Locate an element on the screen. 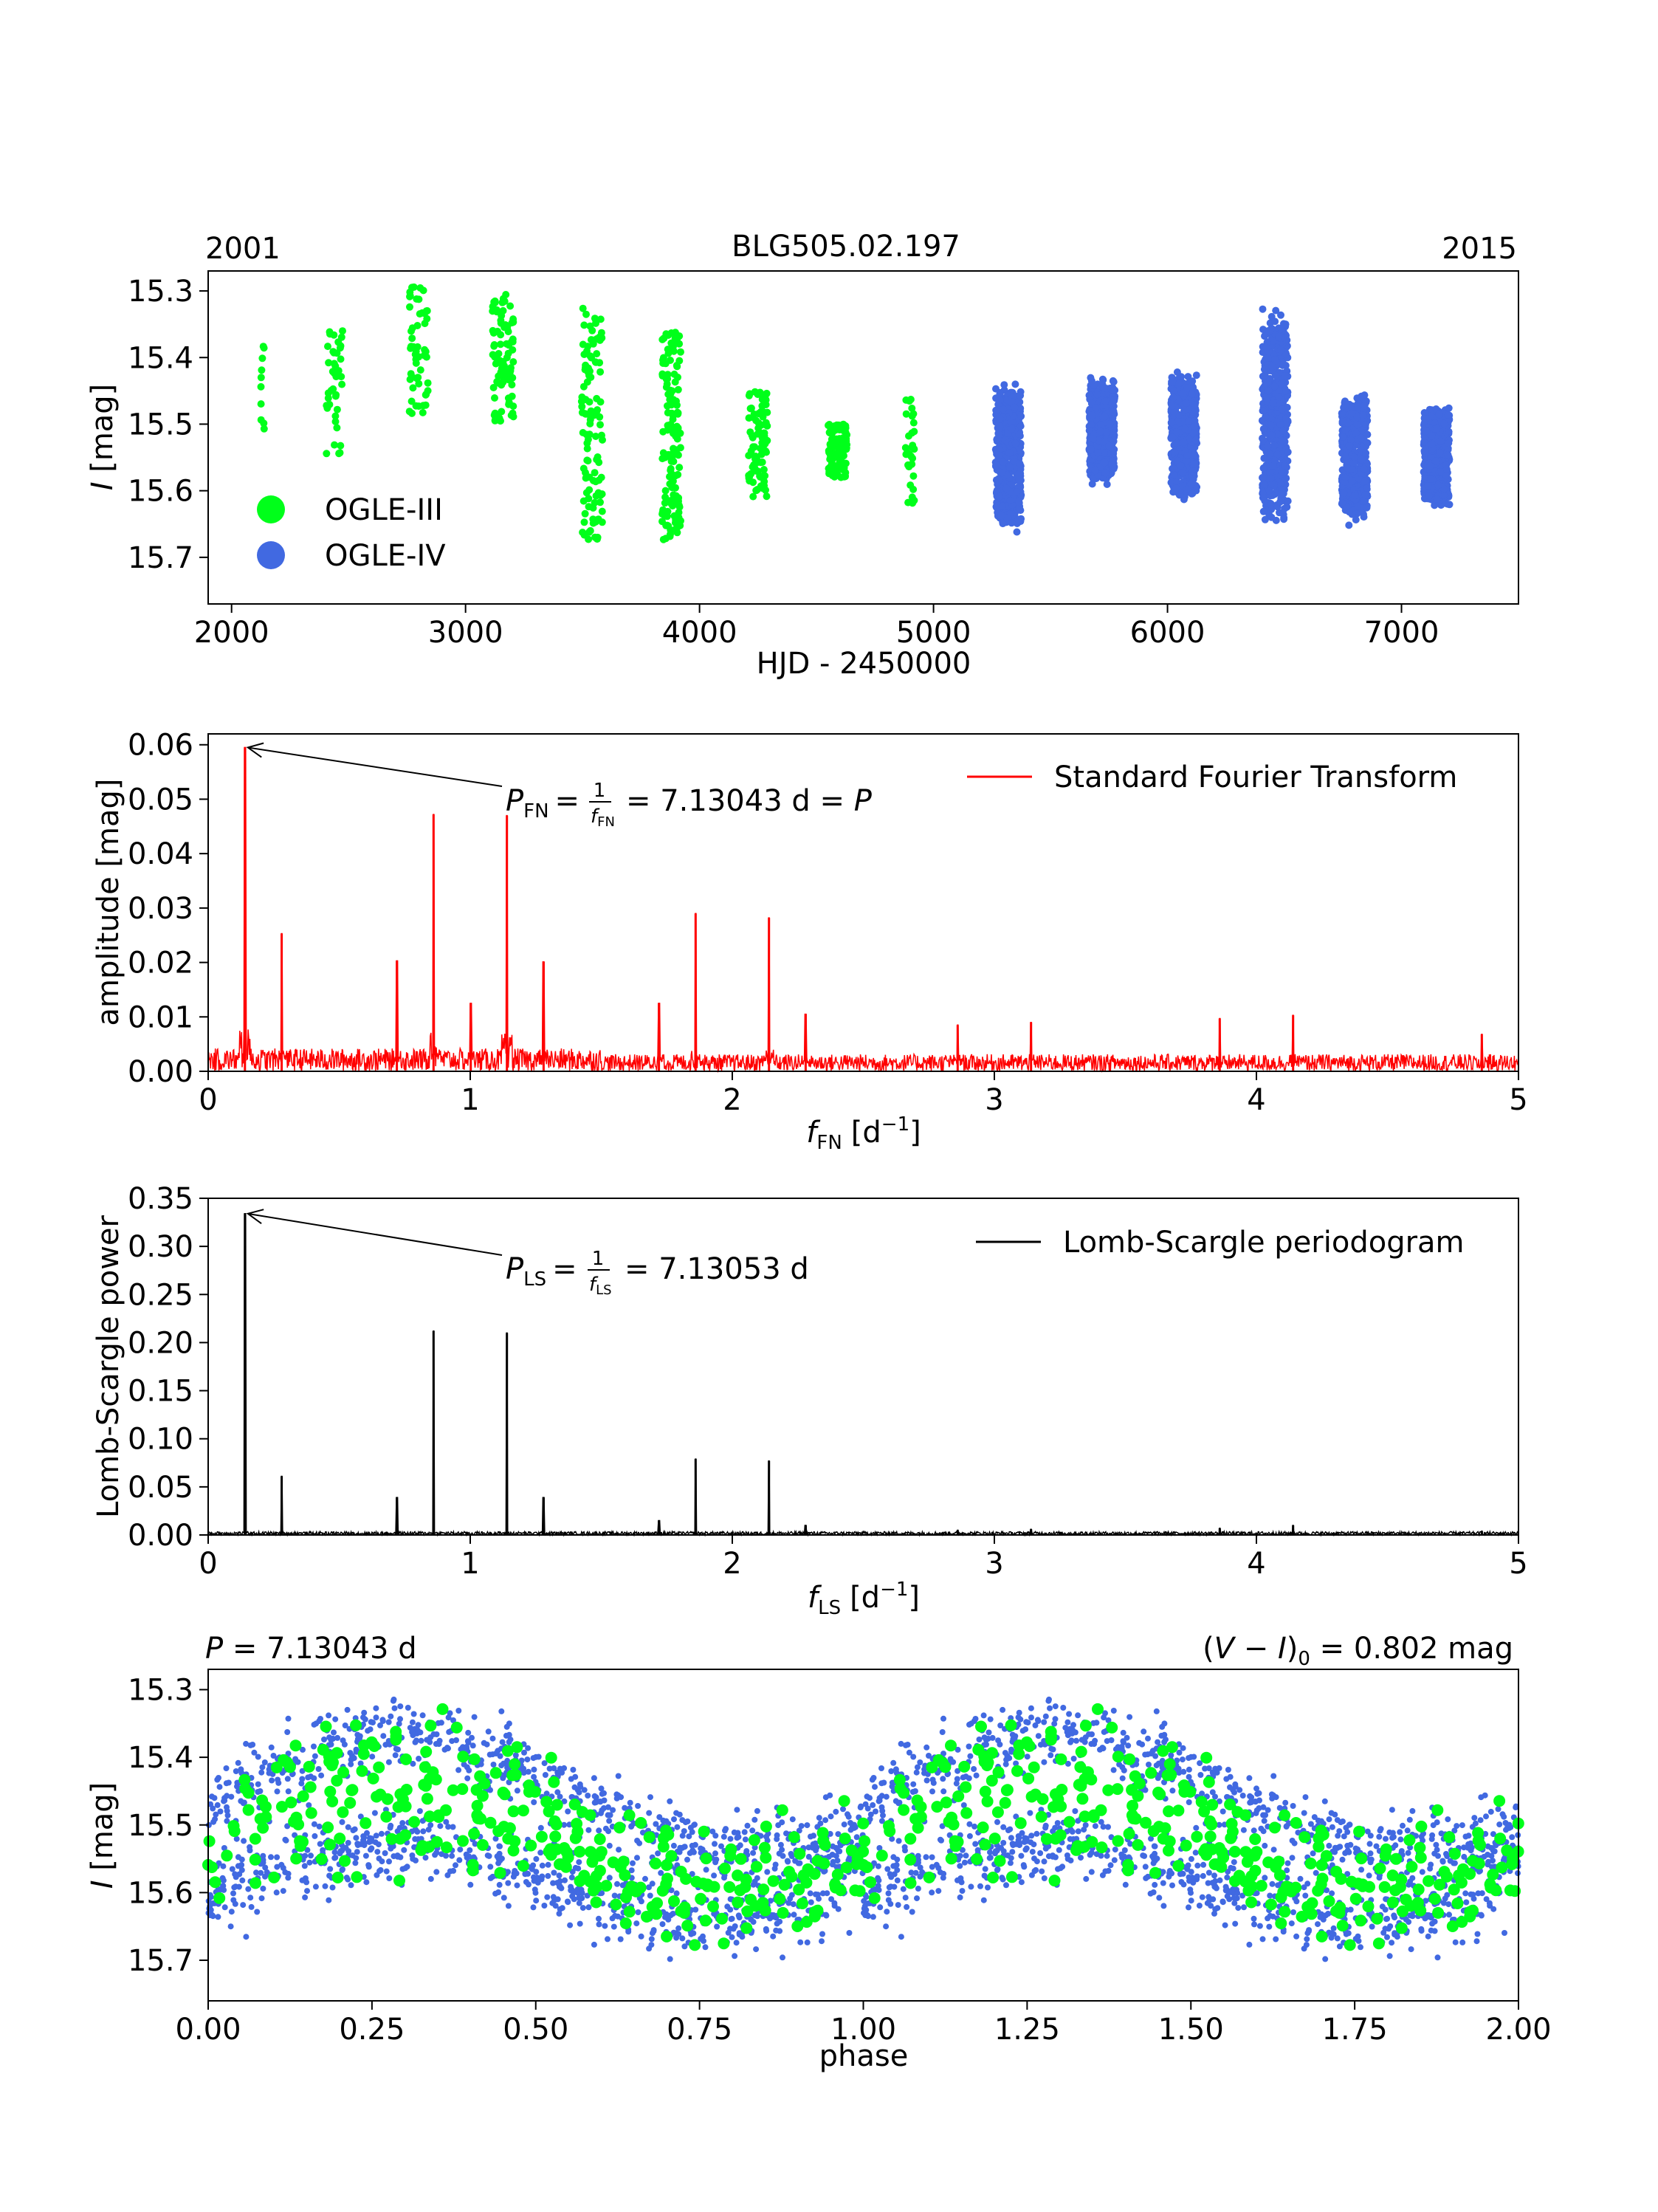 The height and width of the screenshot is (2212, 1658). annotation-frac-num-fourier: 1 is located at coordinates (600, 791).